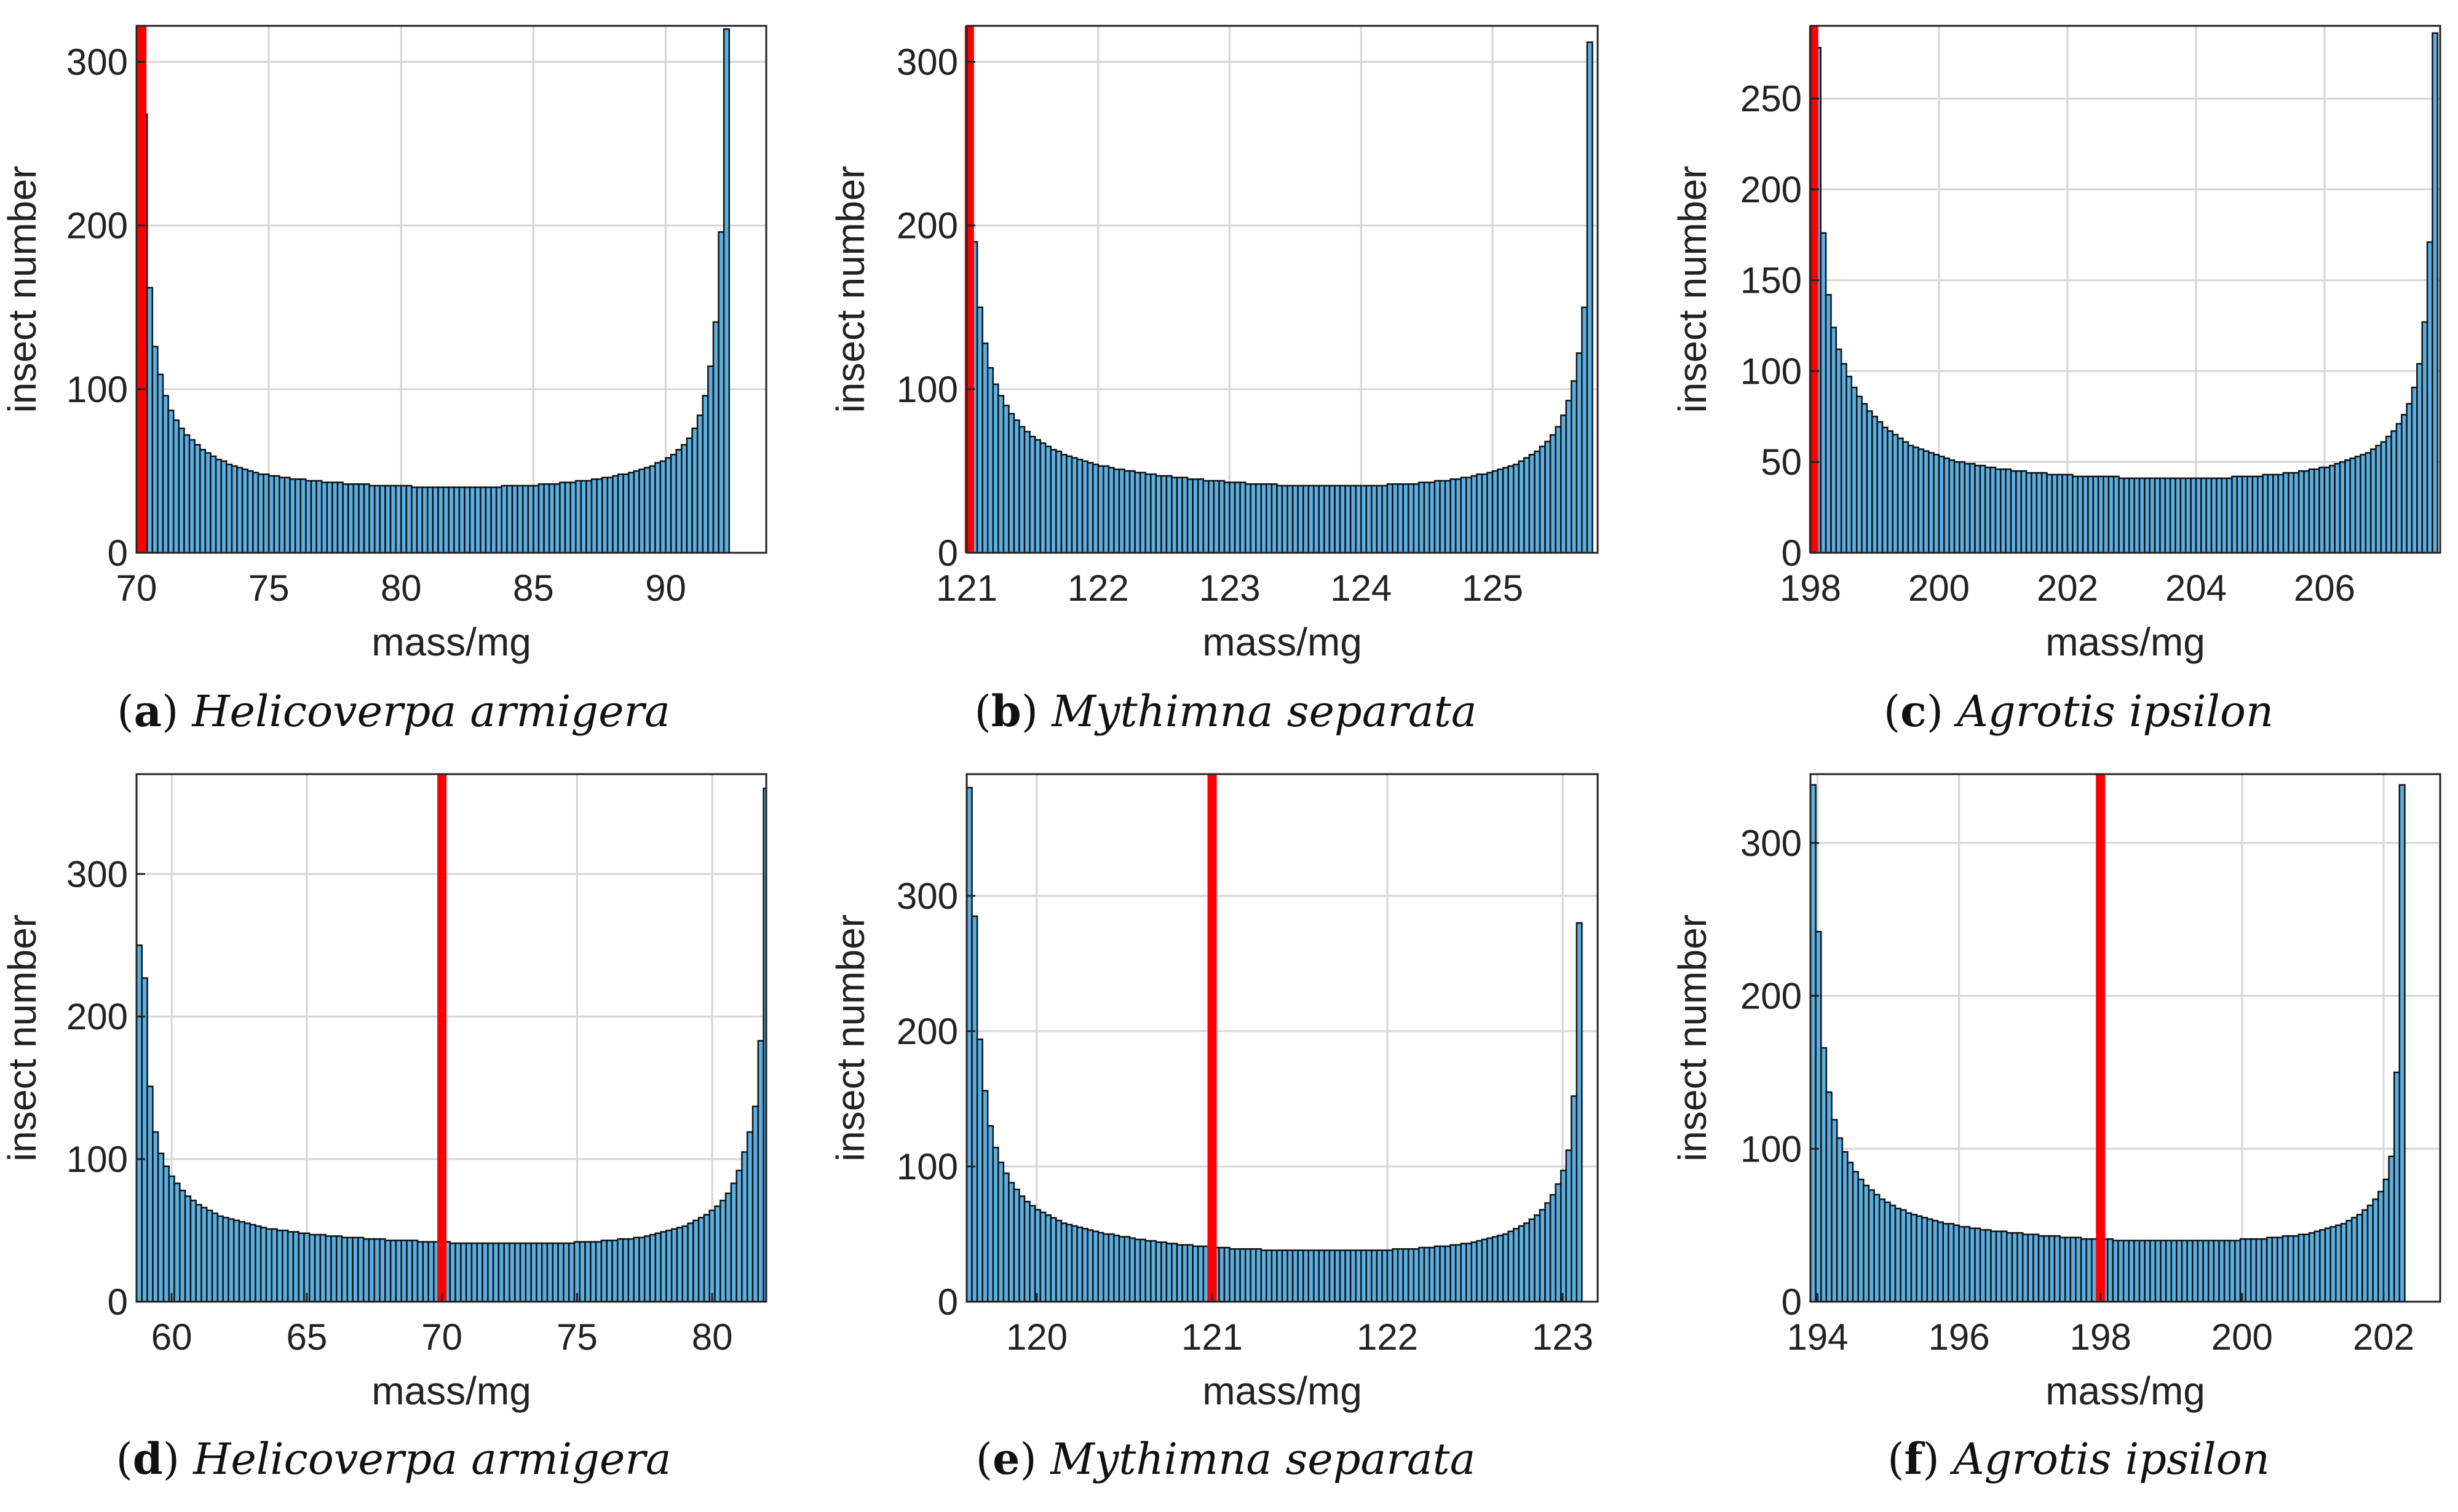 This screenshot has width=2458, height=1512. What do you see at coordinates (1939, 589) in the screenshot?
I see `x-tick-label: 200` at bounding box center [1939, 589].